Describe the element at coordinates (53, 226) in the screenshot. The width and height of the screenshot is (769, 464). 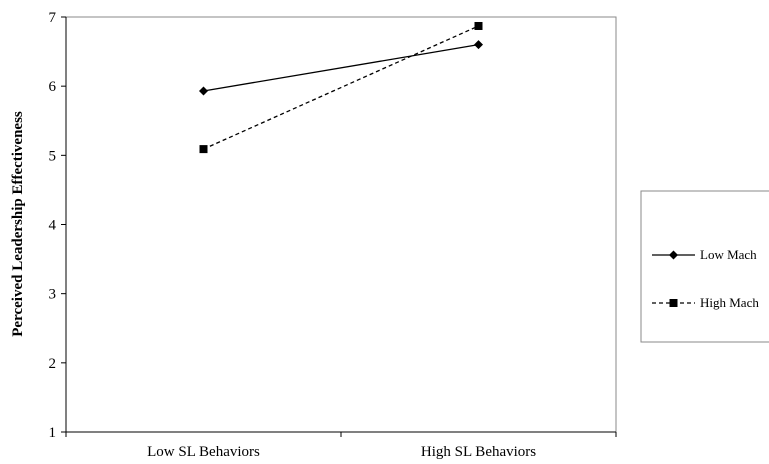
I see `y-tick-label: 4` at that location.